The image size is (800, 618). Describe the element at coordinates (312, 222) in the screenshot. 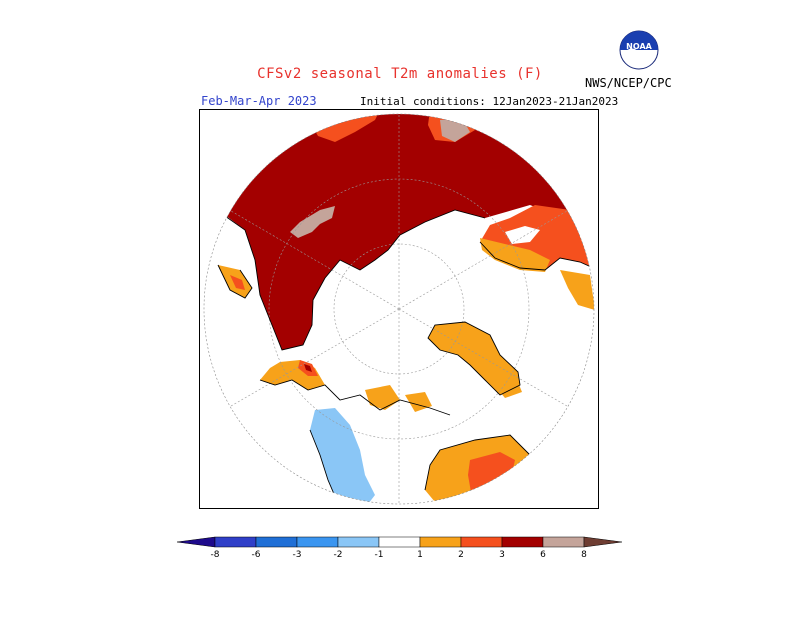

I see `anomaly-siberia-tan` at that location.